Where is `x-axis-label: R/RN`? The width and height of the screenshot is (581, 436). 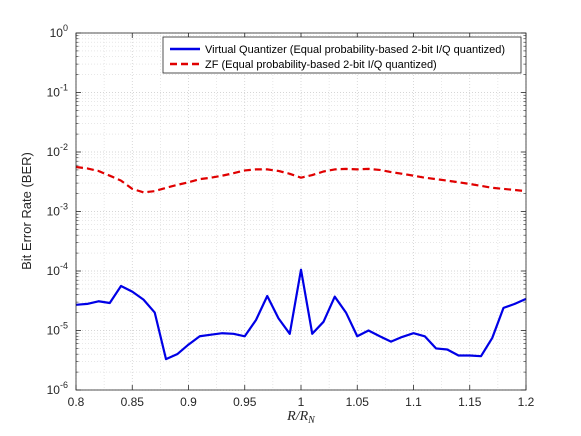 x-axis-label: R/RN is located at coordinates (301, 417).